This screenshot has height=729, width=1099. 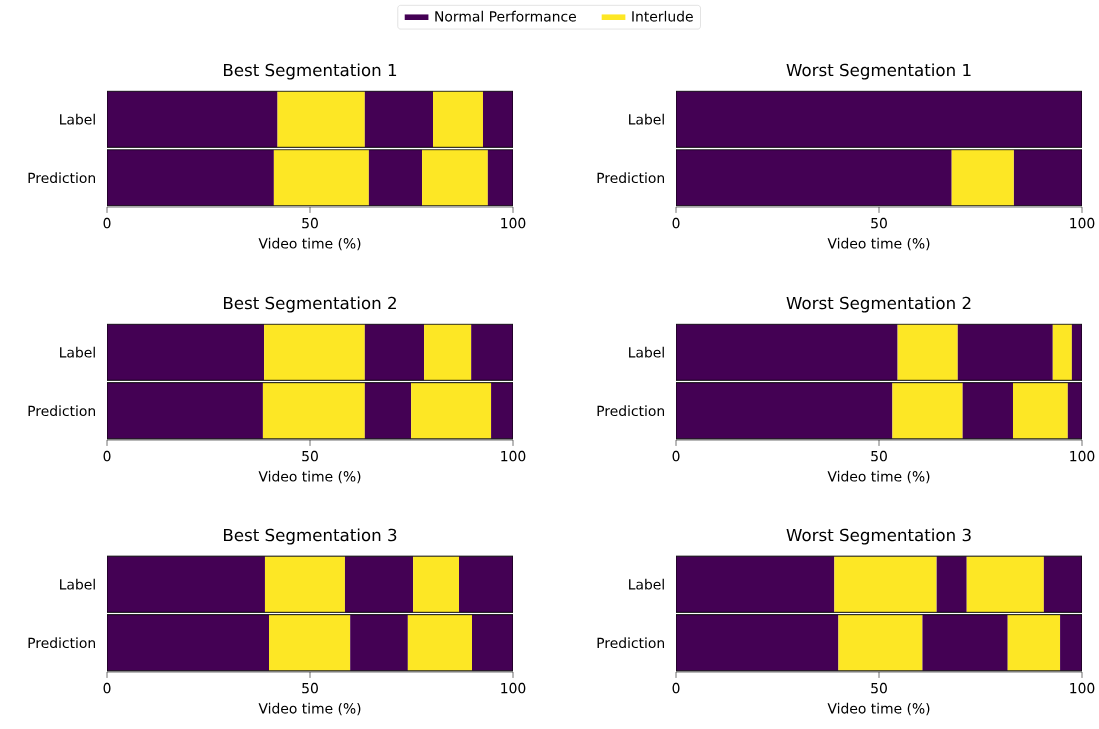 I want to click on chart-title: Best Segmentation 3, so click(x=310, y=536).